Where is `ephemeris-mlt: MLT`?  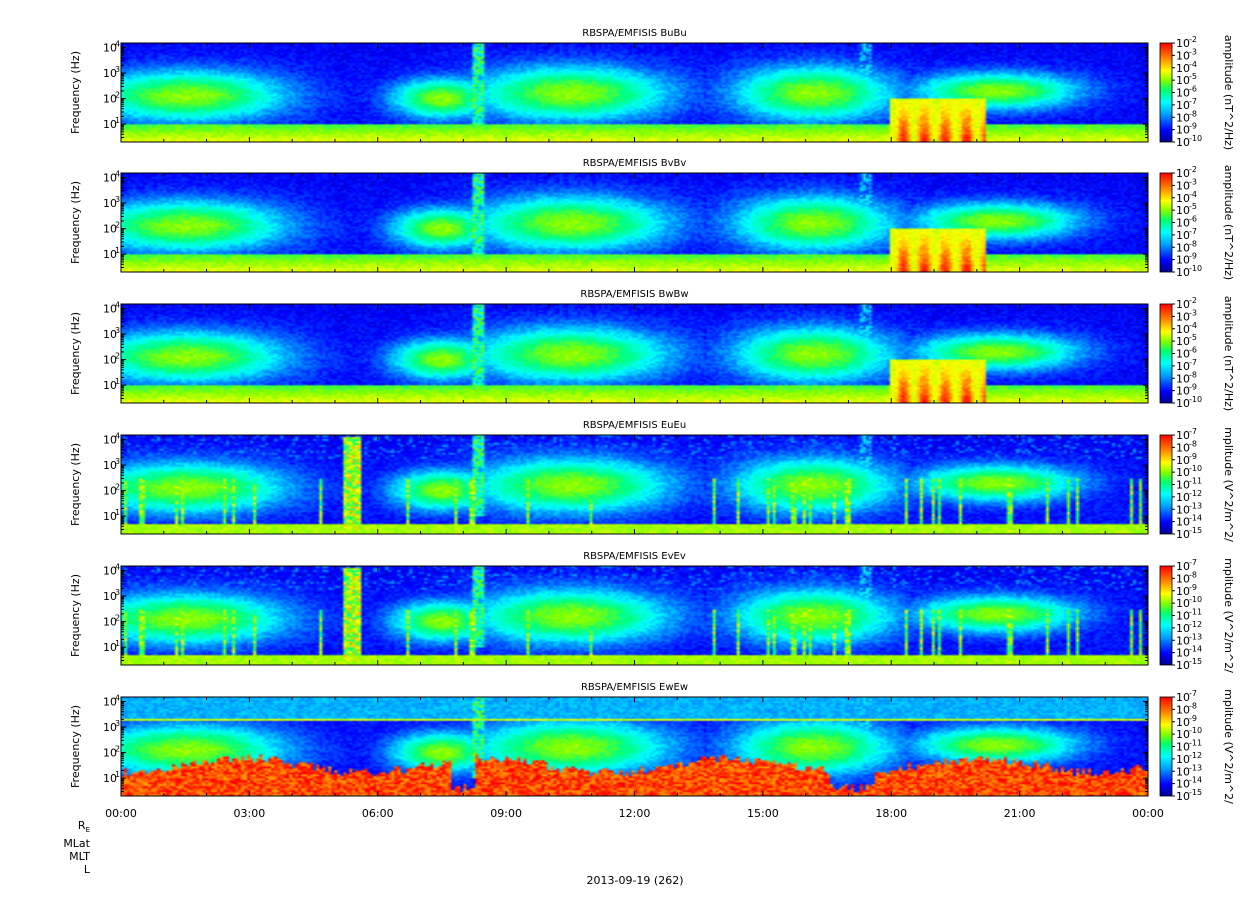
ephemeris-mlt: MLT is located at coordinates (79, 857).